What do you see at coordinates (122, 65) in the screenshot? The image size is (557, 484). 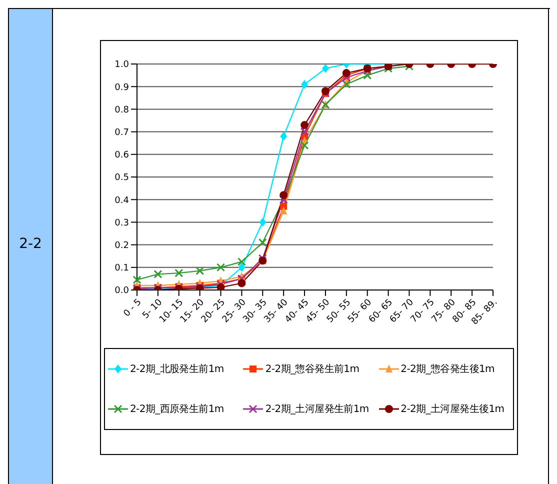 I see `y-tick-label: 1.0` at bounding box center [122, 65].